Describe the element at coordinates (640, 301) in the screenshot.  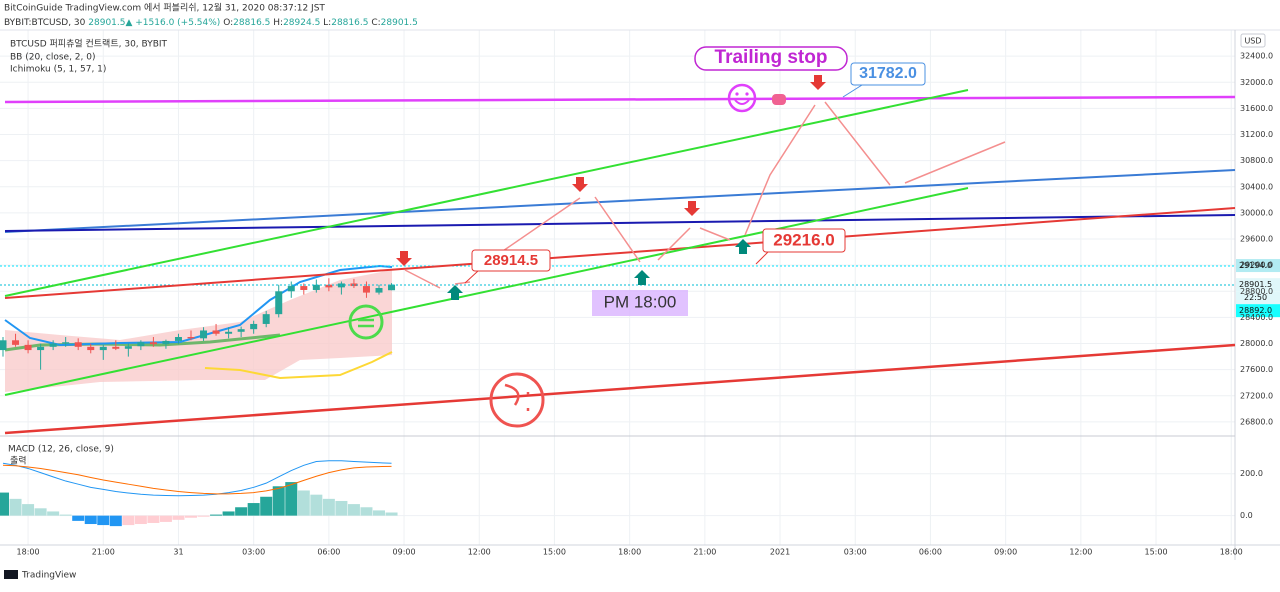
I see `time-box-text: PM 18:00` at that location.